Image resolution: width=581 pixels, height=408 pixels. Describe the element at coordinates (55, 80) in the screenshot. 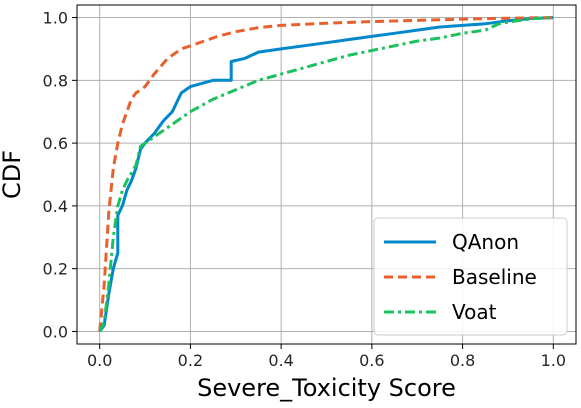

I see `y-tick-label: 0.8` at that location.